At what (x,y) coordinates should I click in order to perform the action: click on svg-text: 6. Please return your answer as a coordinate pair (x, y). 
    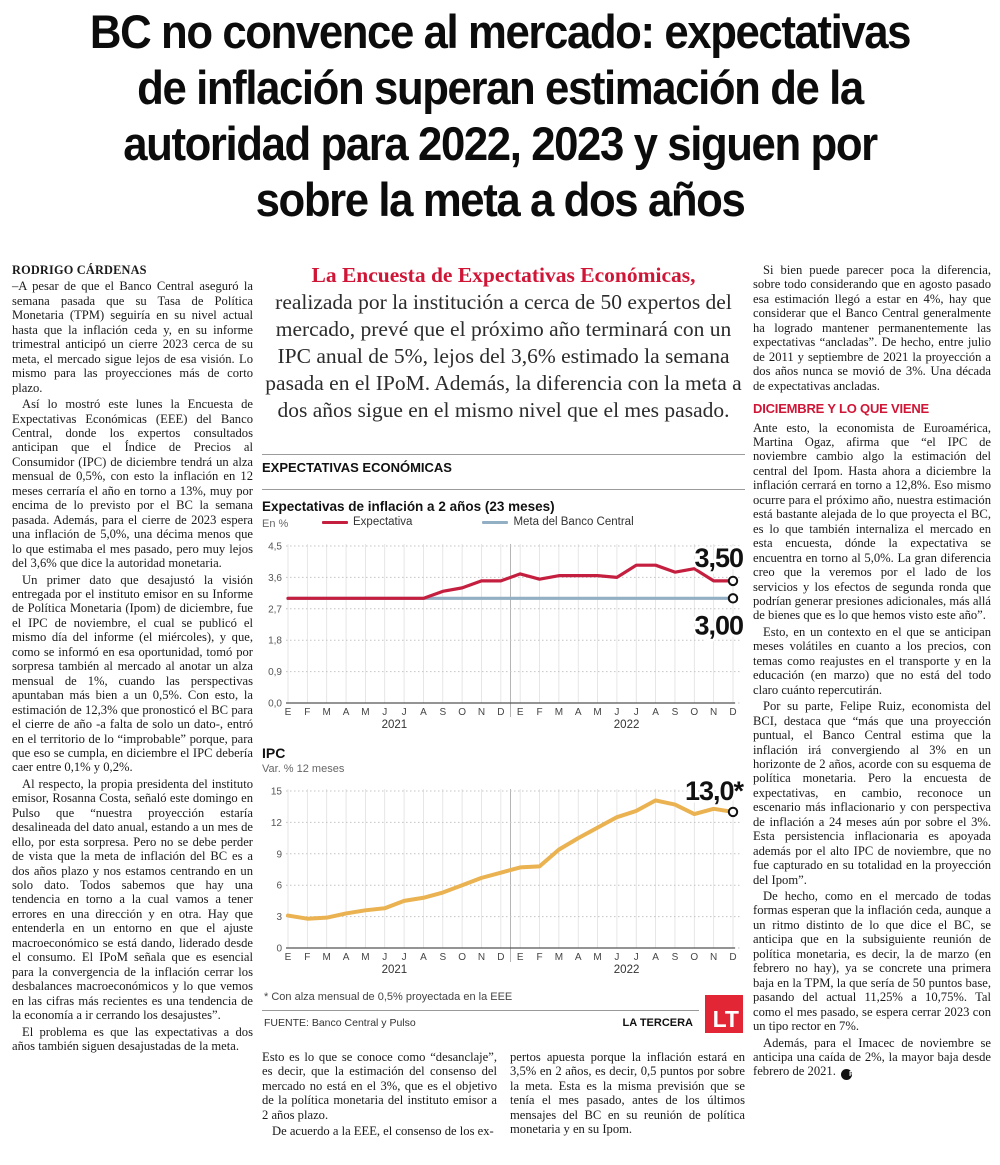
    Looking at the image, I should click on (279, 886).